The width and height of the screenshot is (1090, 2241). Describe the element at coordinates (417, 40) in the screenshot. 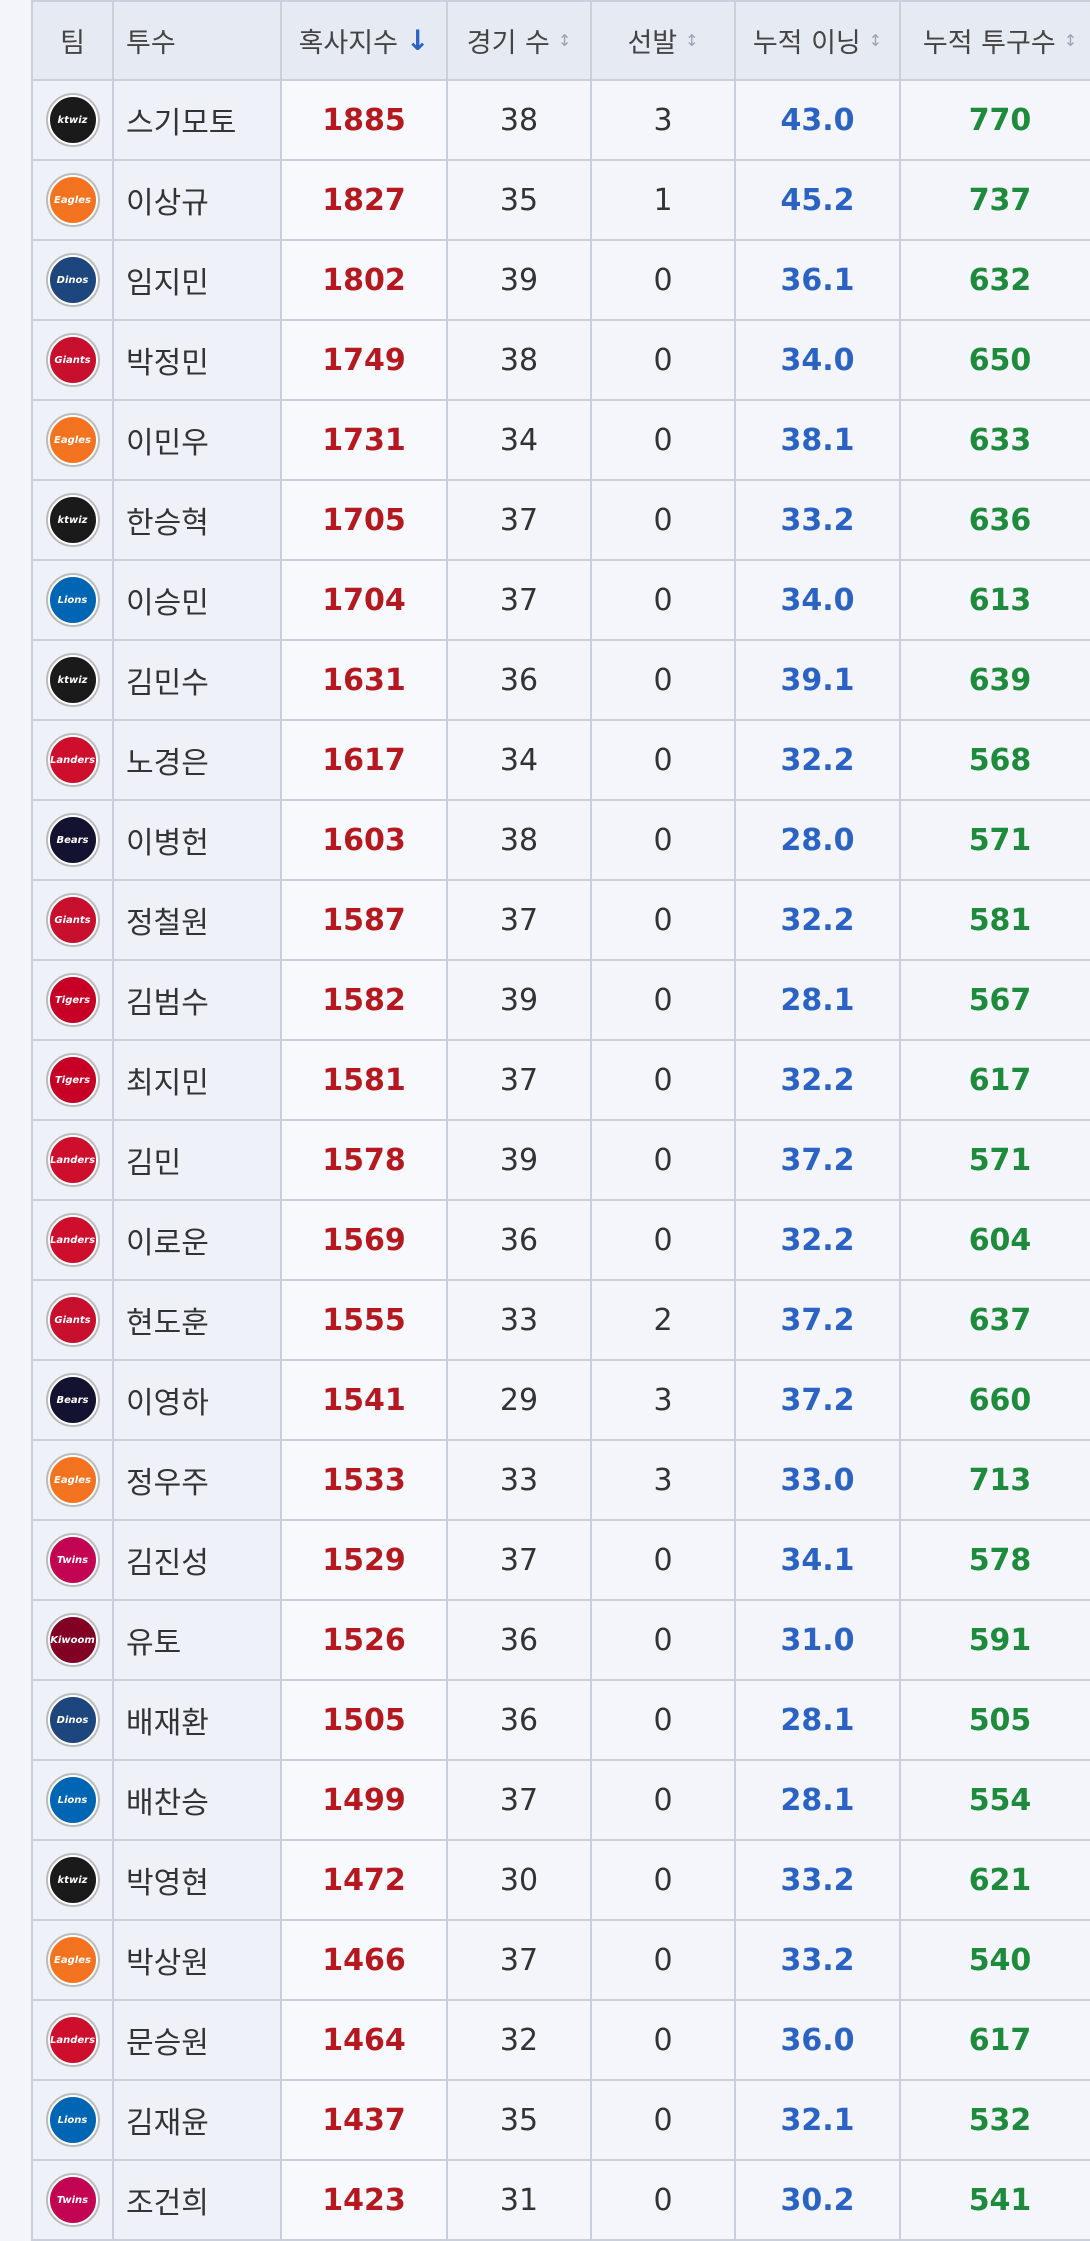

I see `sort-icon: ↓` at that location.